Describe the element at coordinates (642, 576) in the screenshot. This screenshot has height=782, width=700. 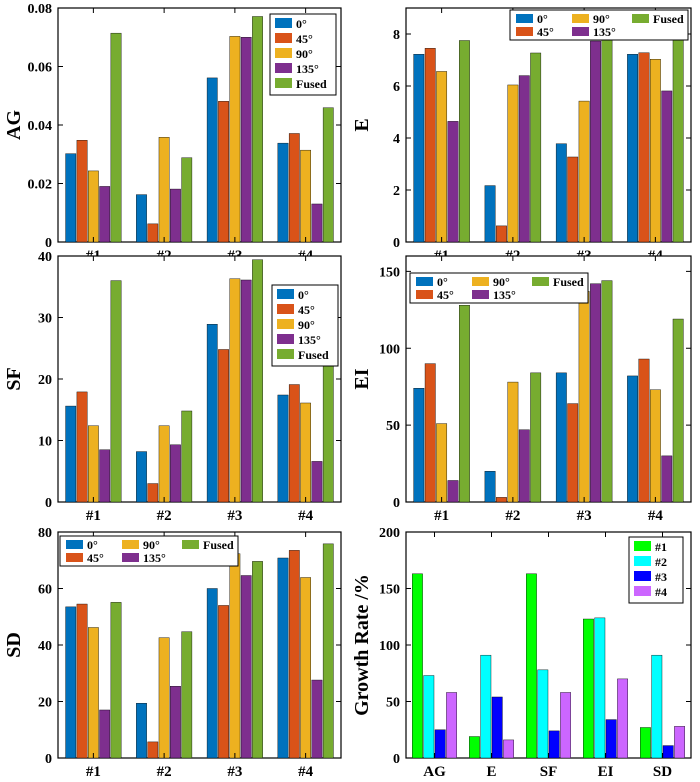
I see `legend-swatch-g3` at that location.